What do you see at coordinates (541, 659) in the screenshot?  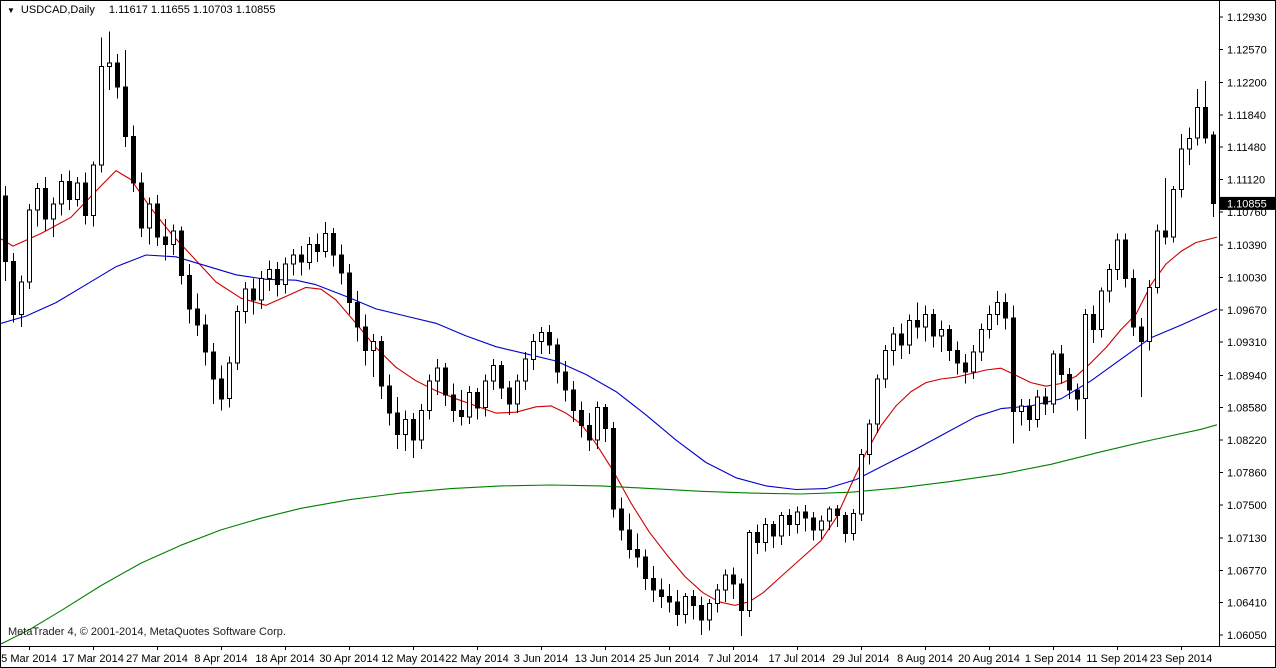 I see `date-tick-label: 3 Jun 2014` at bounding box center [541, 659].